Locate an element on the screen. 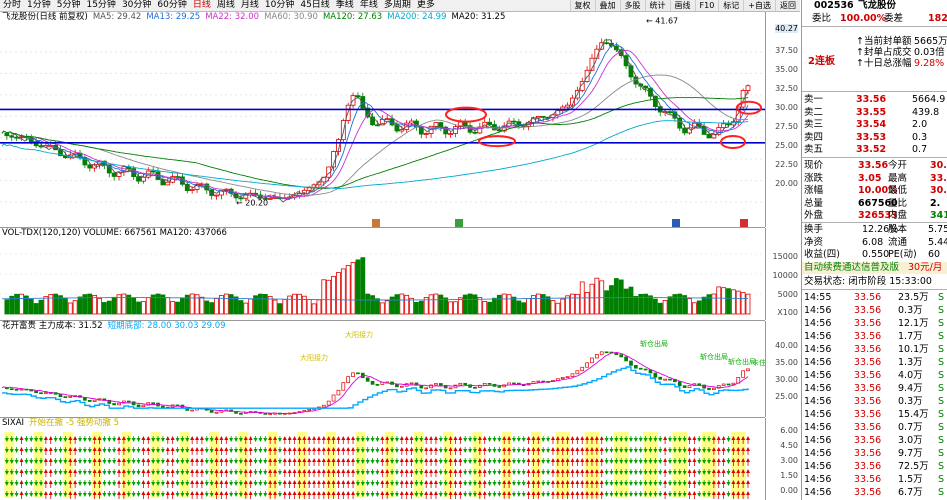 The image size is (947, 500). indicator-panel-sixai: SIXAI 开始在撤 -5 强势动撤 5 is located at coordinates (382, 459).